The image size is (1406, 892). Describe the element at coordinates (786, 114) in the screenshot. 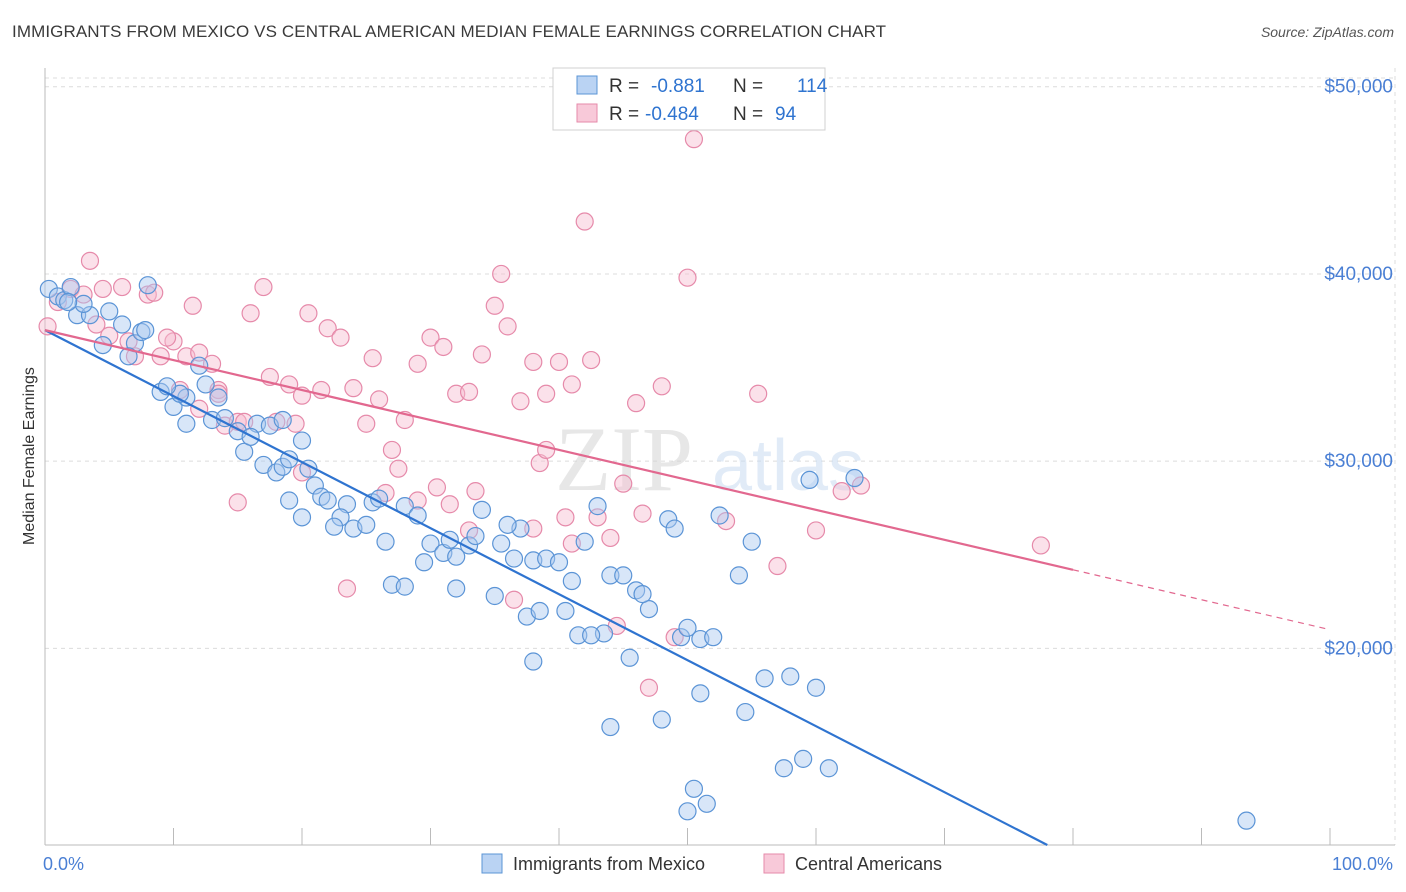

I see `stats-n-value-pink: 94` at that location.